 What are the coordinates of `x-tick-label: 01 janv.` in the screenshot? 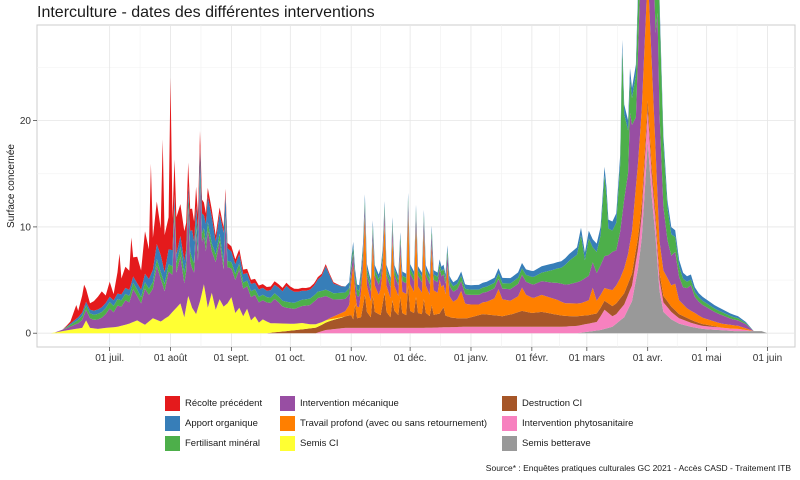 It's located at (471, 358).